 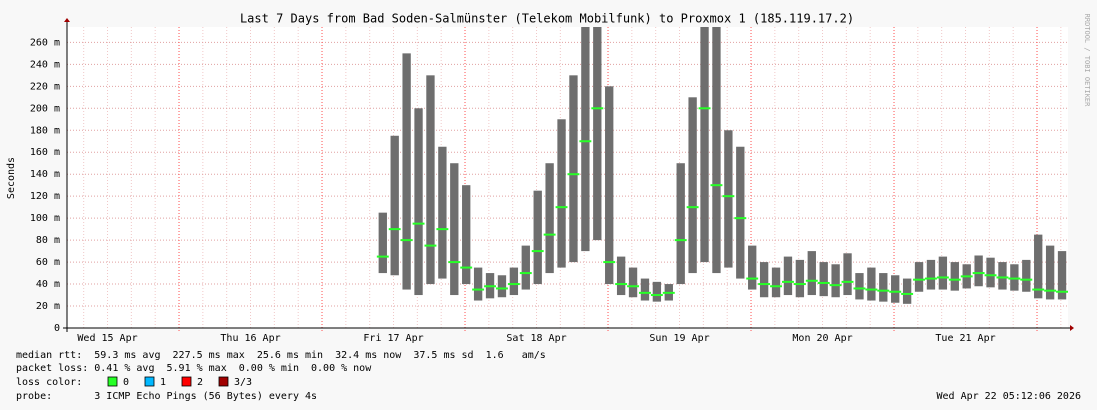 What do you see at coordinates (45, 86) in the screenshot?
I see `y-tick-label: 220 m` at bounding box center [45, 86].